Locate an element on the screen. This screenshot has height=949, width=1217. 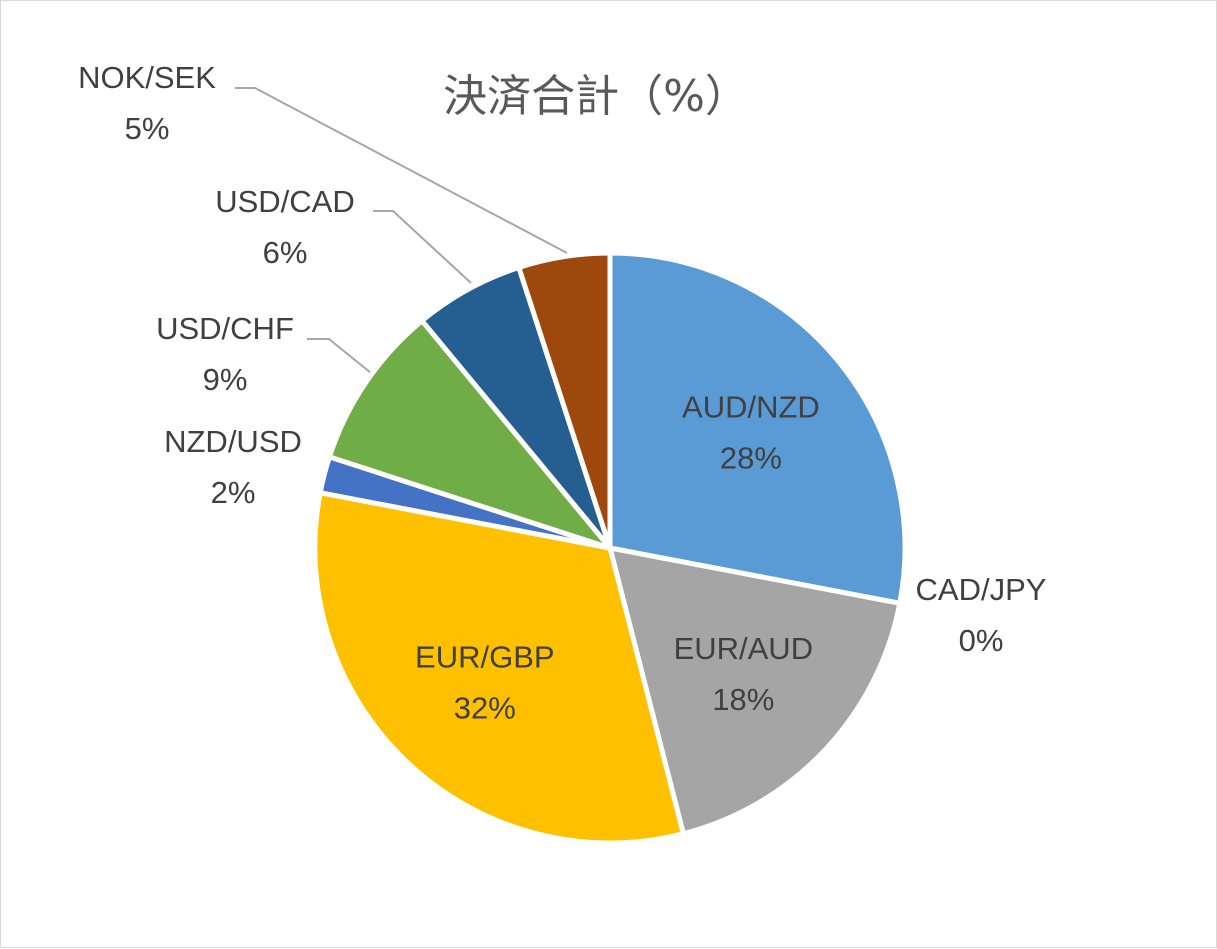
slice-label-cad-jpy: CAD/JPY is located at coordinates (981, 589).